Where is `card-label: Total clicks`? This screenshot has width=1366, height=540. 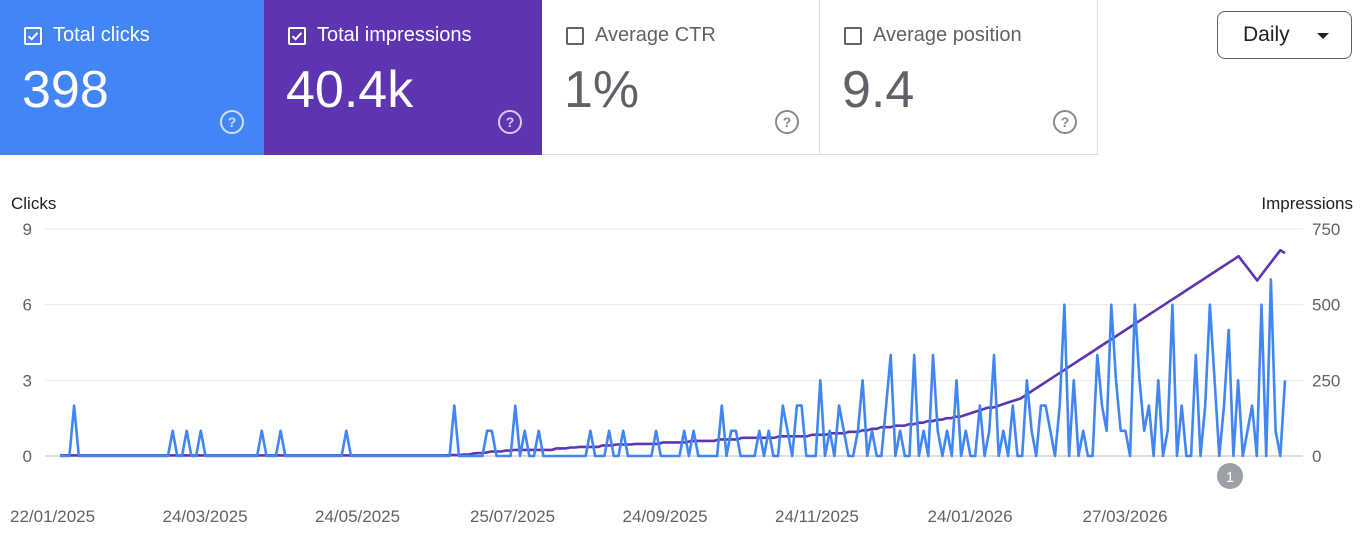
card-label: Total clicks is located at coordinates (101, 35).